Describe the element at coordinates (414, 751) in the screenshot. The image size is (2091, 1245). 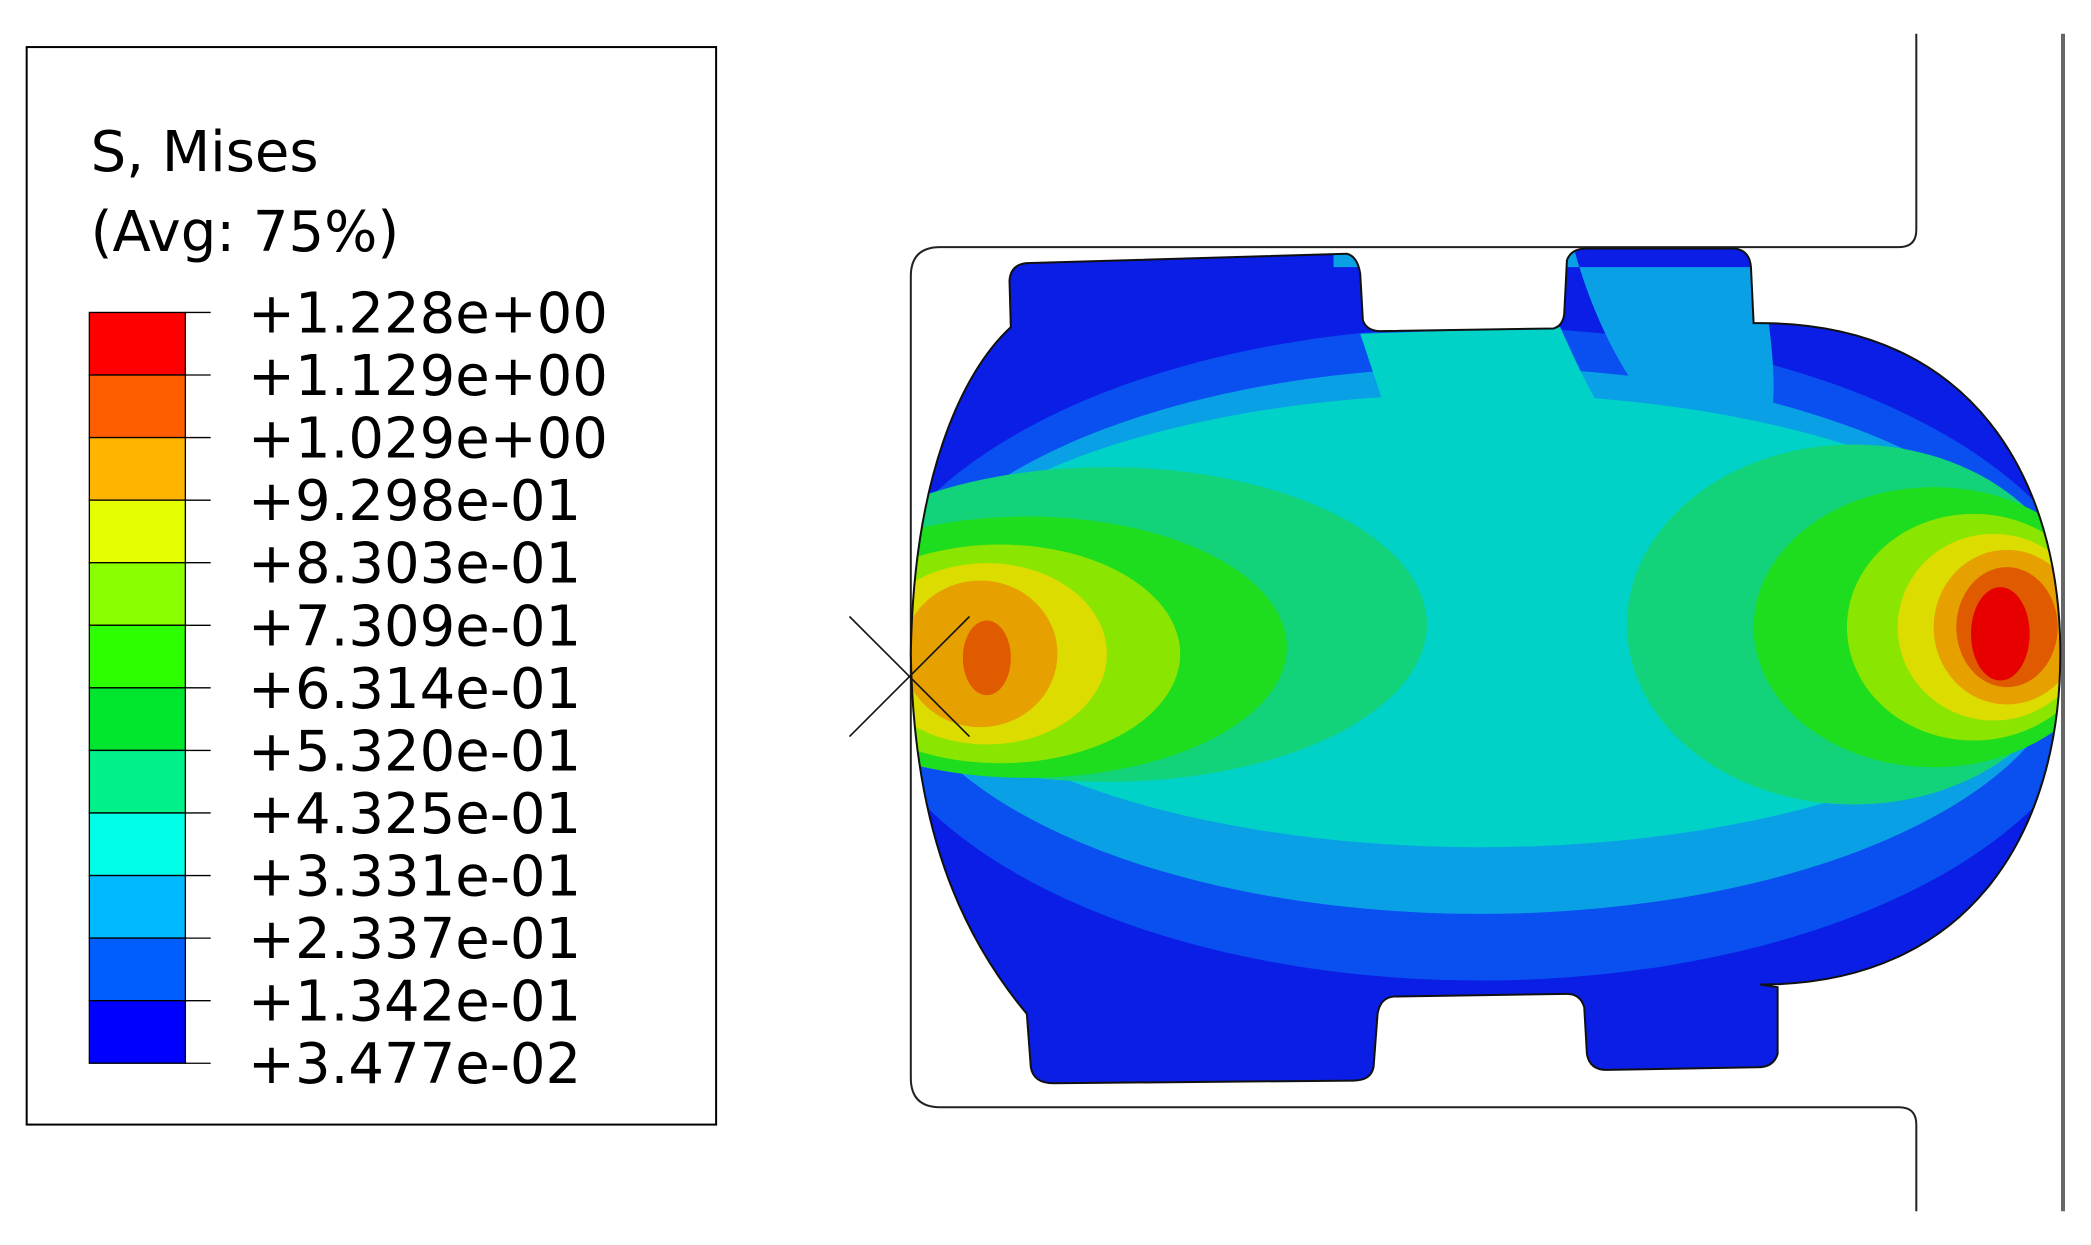
I see `legend-label: +5.320e-01` at that location.